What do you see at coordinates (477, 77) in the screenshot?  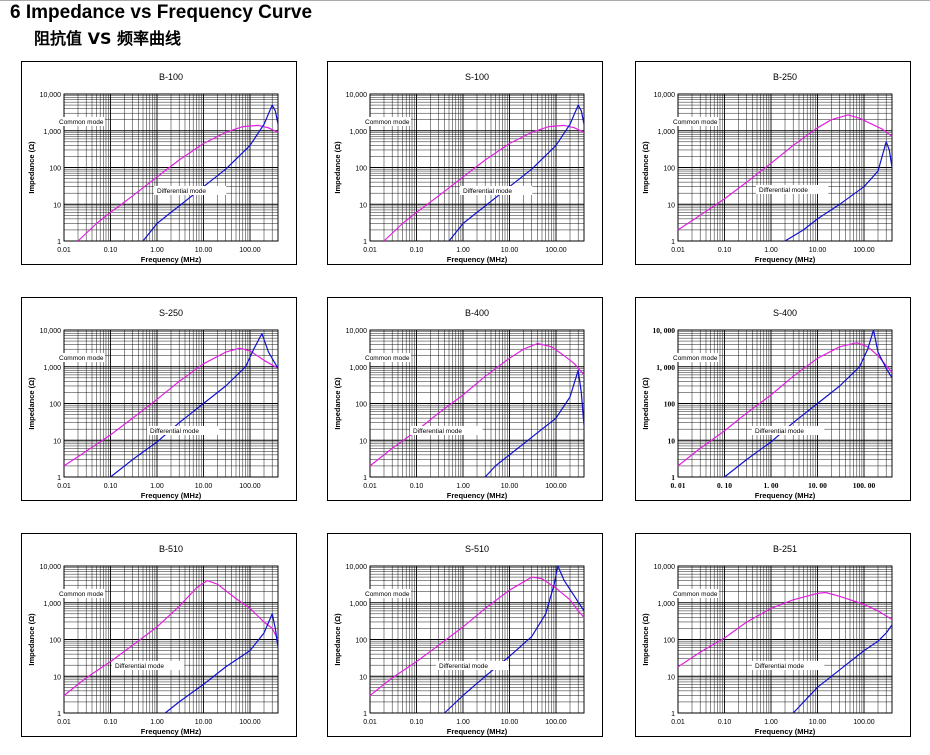 I see `chart-title: S-100` at bounding box center [477, 77].